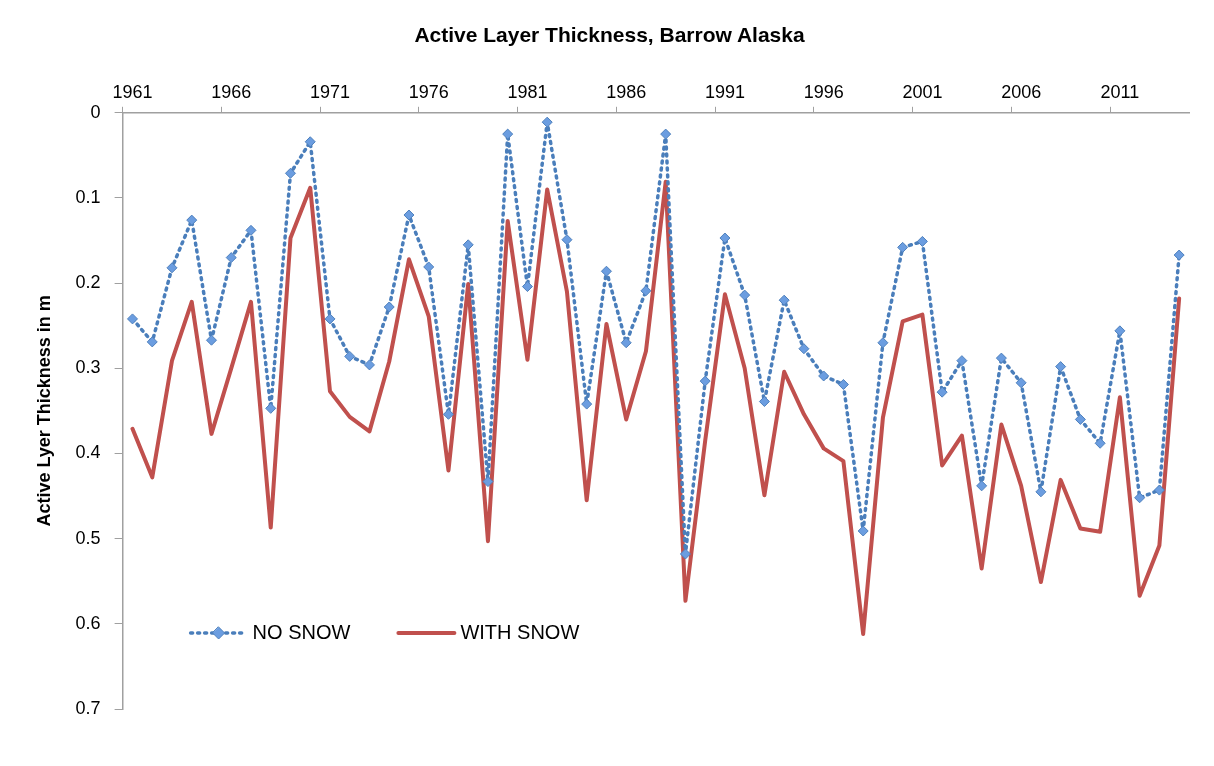 The image size is (1214, 766). Describe the element at coordinates (922, 91) in the screenshot. I see `x-tick-label: 2001` at that location.